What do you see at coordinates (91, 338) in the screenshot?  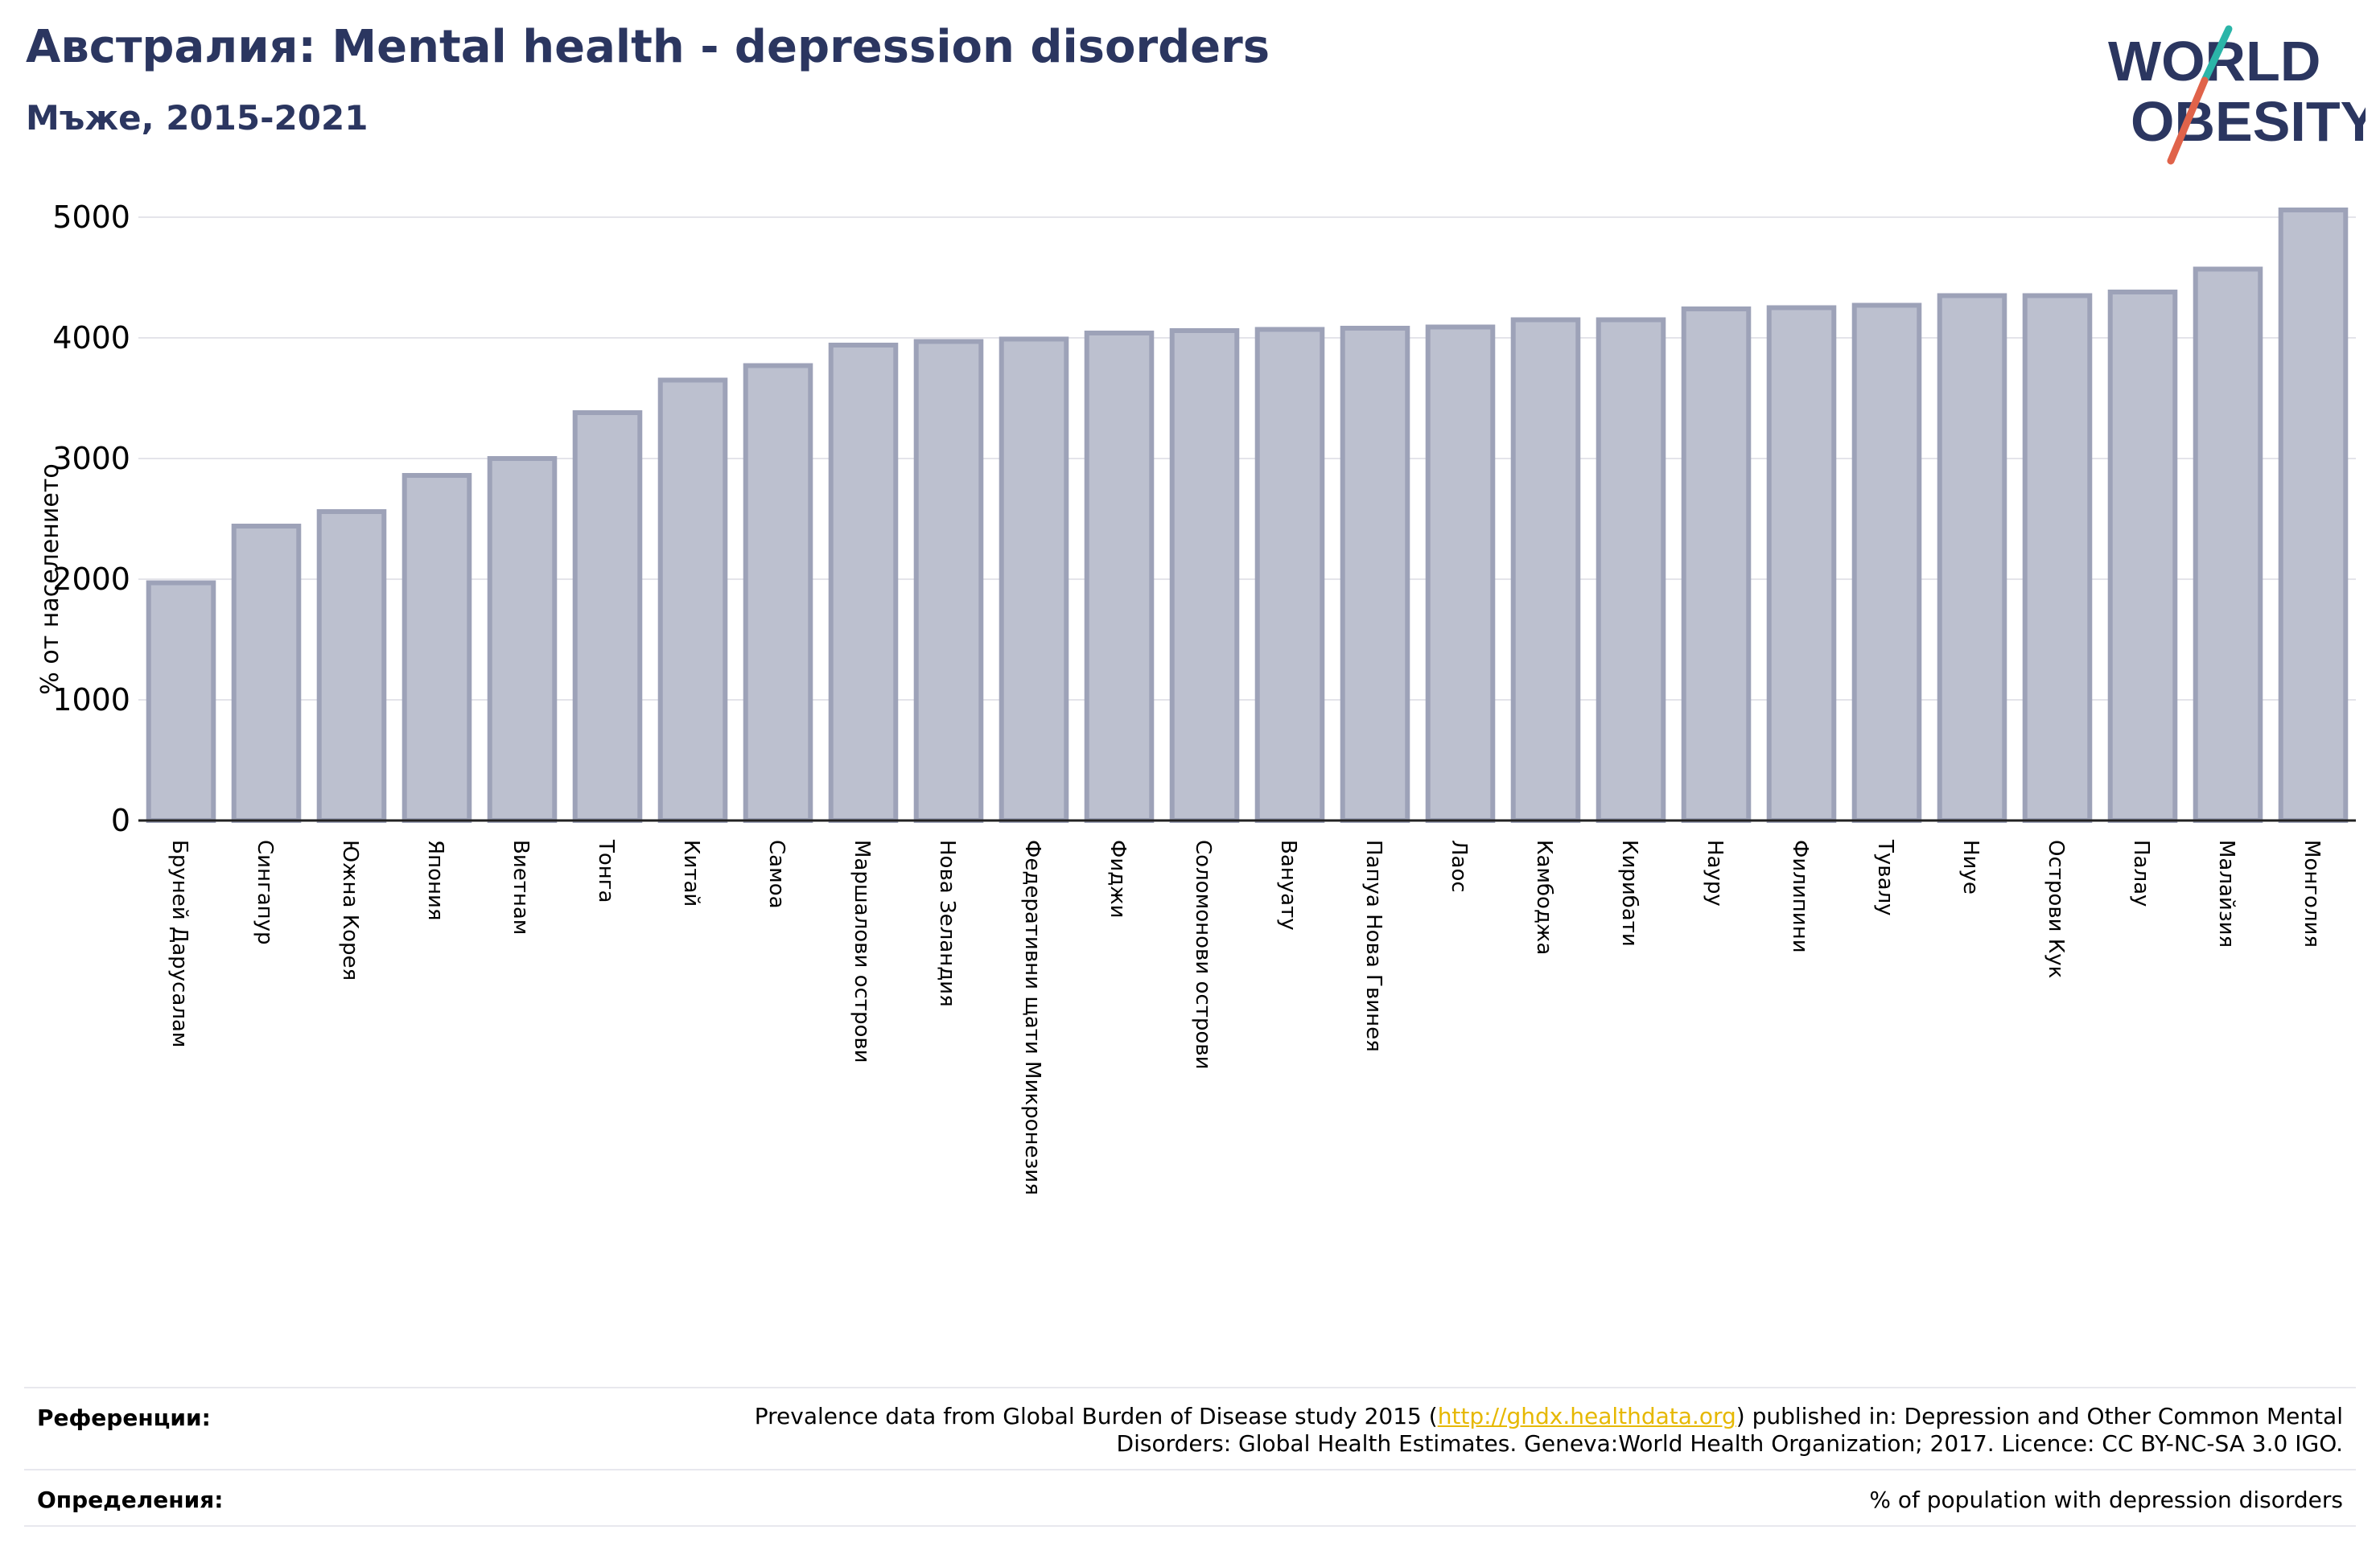 I see `y-tick-label: 4000` at bounding box center [91, 338].